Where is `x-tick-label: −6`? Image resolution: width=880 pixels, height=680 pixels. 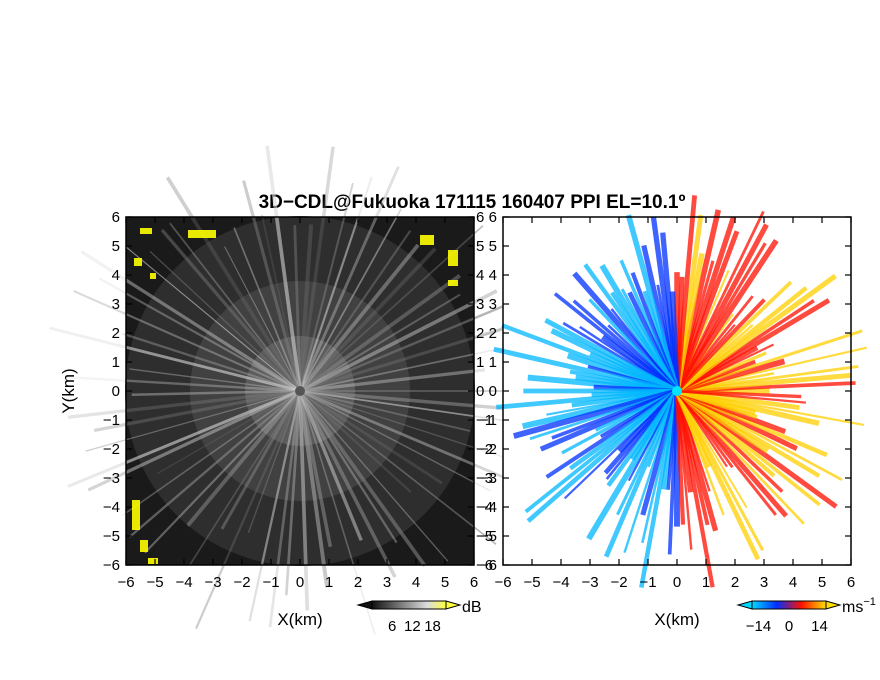 x-tick-label: −6 is located at coordinates (502, 582).